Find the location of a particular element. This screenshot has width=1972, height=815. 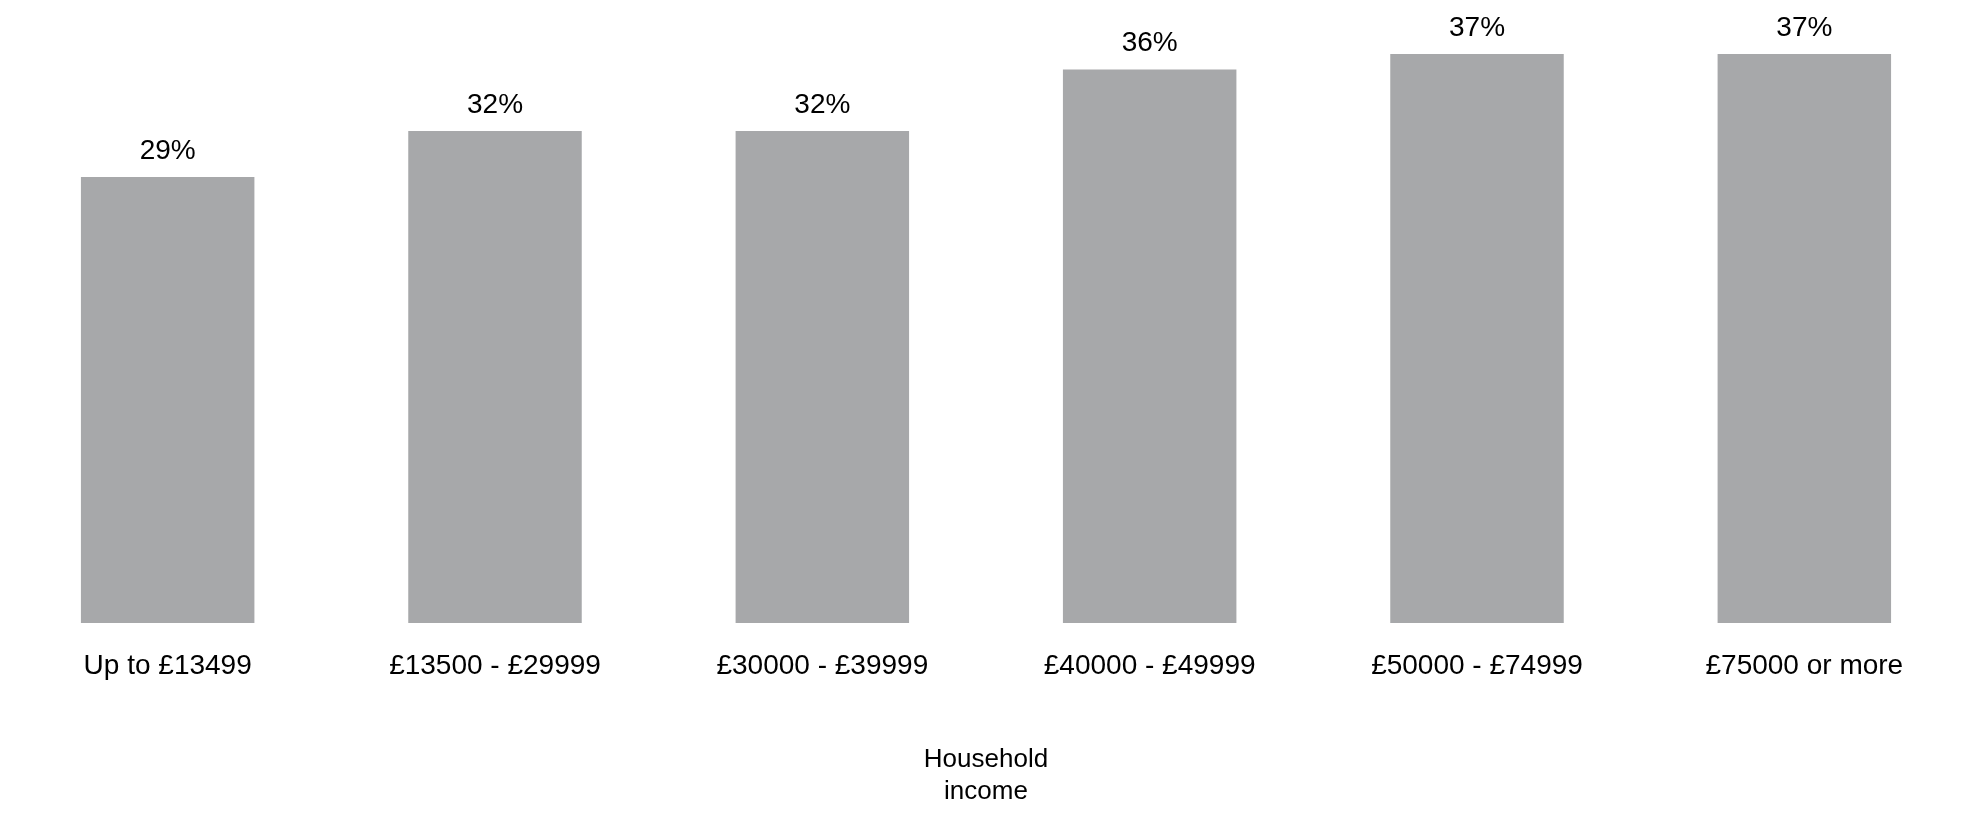

x-tick-label: £40000 - £49999 is located at coordinates (1149, 664).